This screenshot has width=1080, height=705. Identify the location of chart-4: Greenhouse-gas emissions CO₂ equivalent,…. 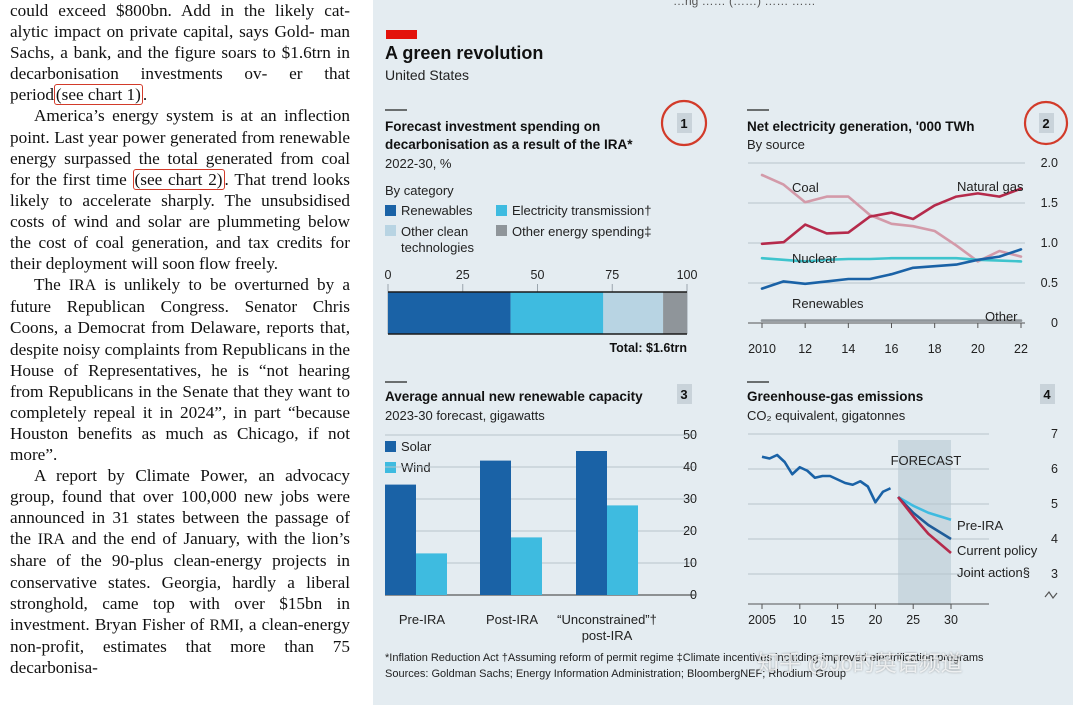
(902, 504).